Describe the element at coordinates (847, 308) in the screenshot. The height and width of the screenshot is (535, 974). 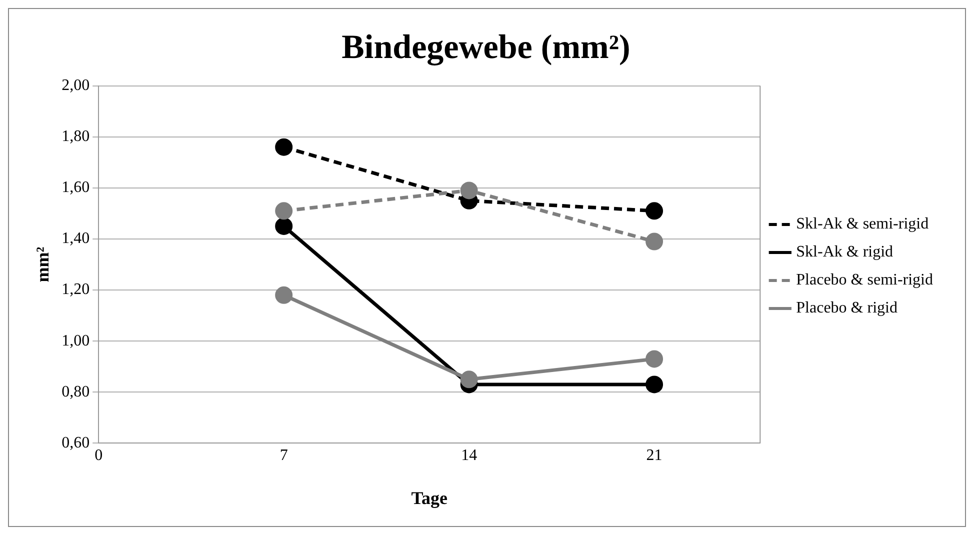
I see `legend-label: Placebo & rigid` at that location.